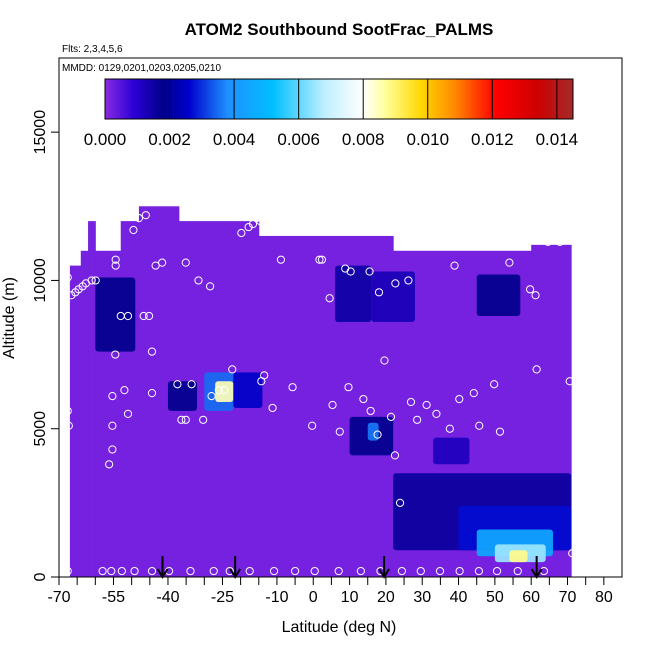  What do you see at coordinates (363, 139) in the screenshot?
I see `colorbar-tick-label: 0.008` at bounding box center [363, 139].